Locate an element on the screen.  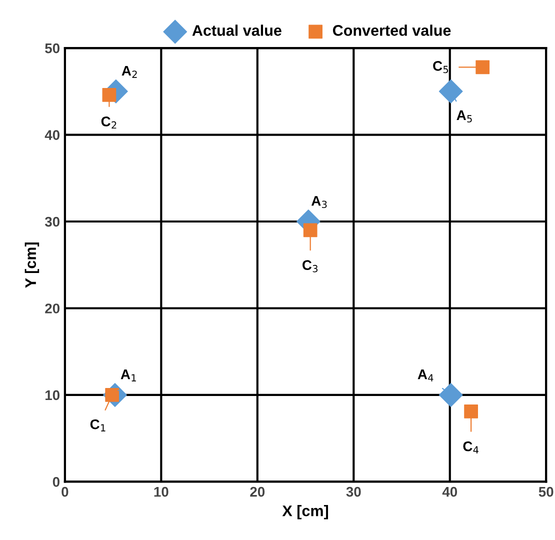
y-tick-label: 40 is located at coordinates (52, 135).